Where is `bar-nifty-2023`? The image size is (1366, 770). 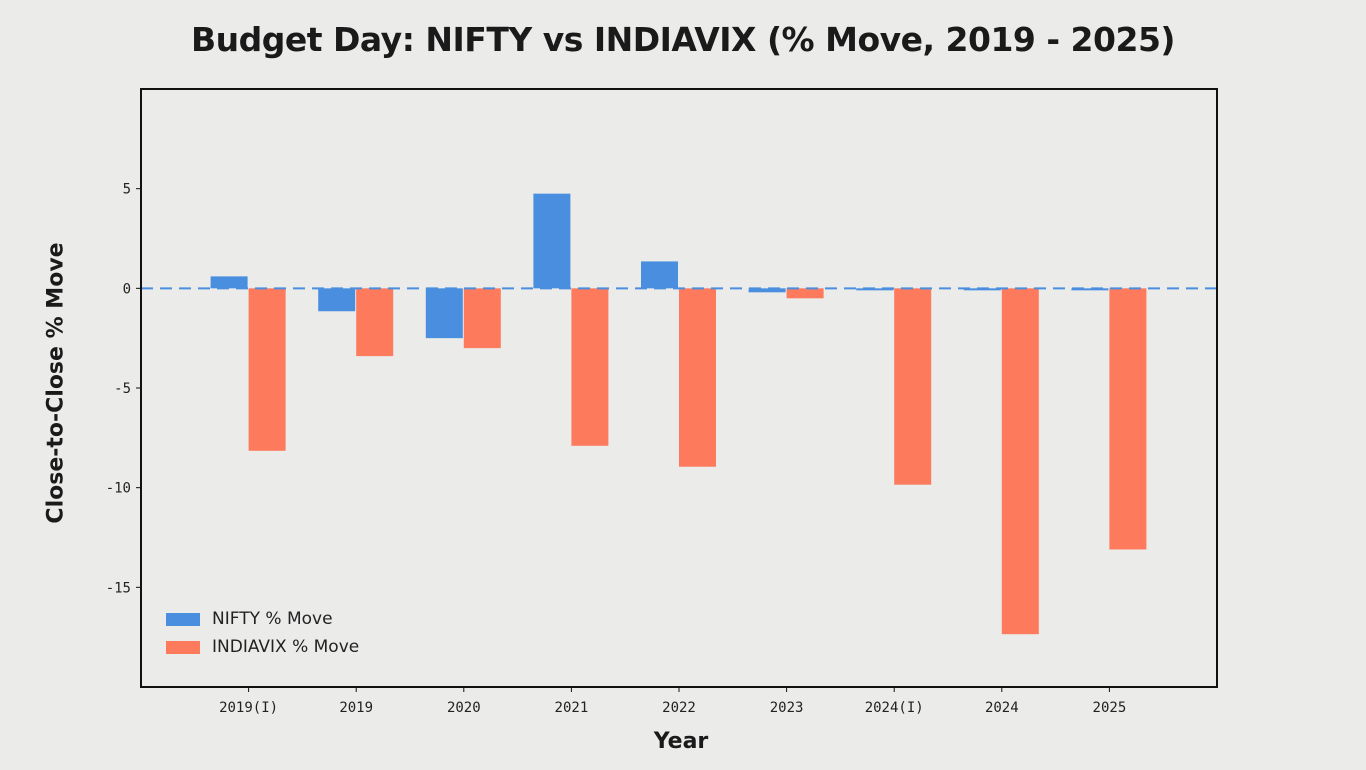 bar-nifty-2023 is located at coordinates (767, 290).